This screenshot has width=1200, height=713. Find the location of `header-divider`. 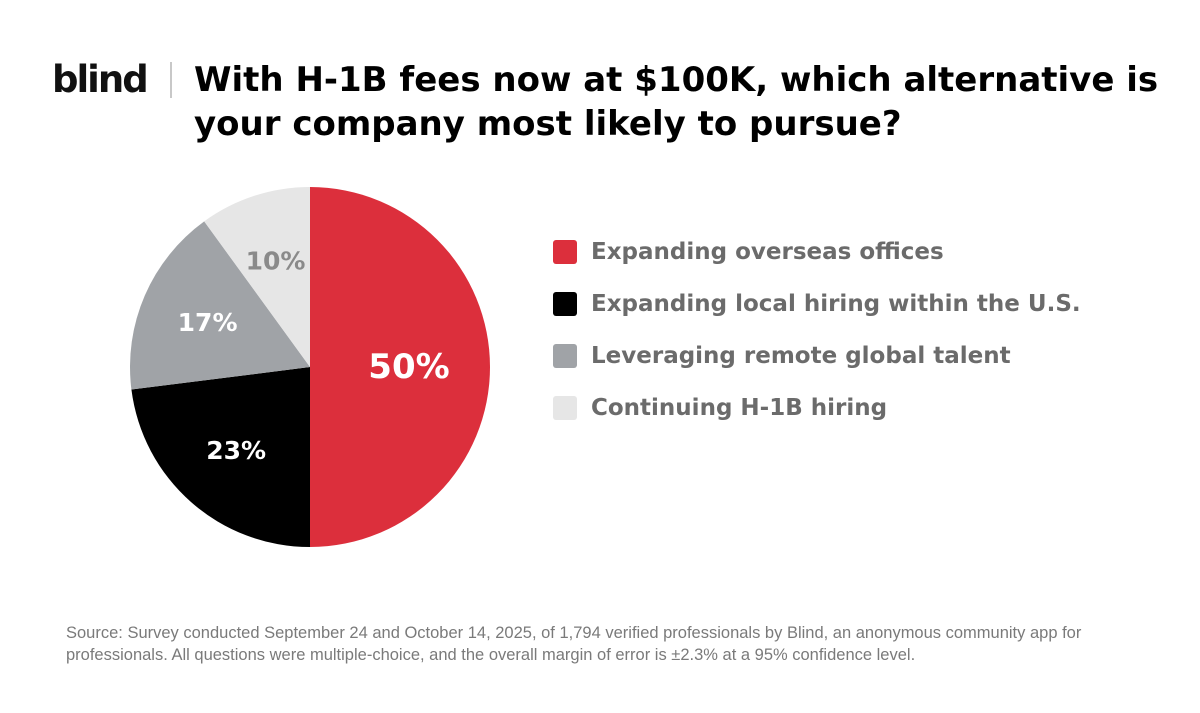

header-divider is located at coordinates (171, 80).